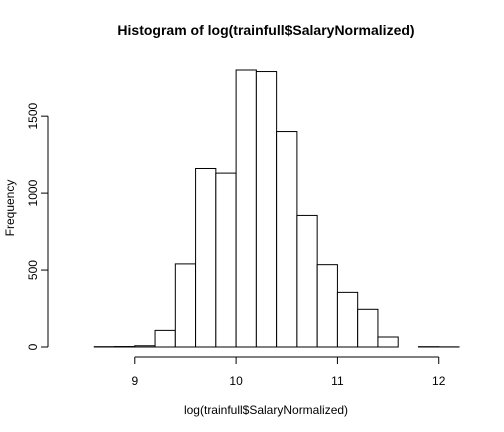 Image resolution: width=504 pixels, height=432 pixels. What do you see at coordinates (337, 381) in the screenshot?
I see `x-tick-label: 11` at bounding box center [337, 381].